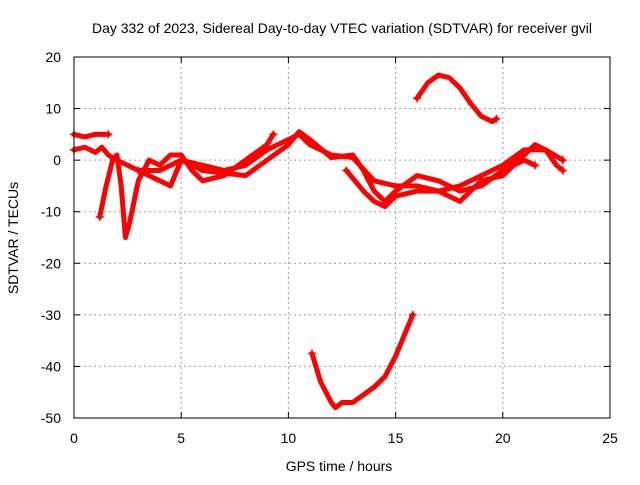 The height and width of the screenshot is (485, 640). What do you see at coordinates (53, 109) in the screenshot?
I see `y-tick-label: 10` at bounding box center [53, 109].